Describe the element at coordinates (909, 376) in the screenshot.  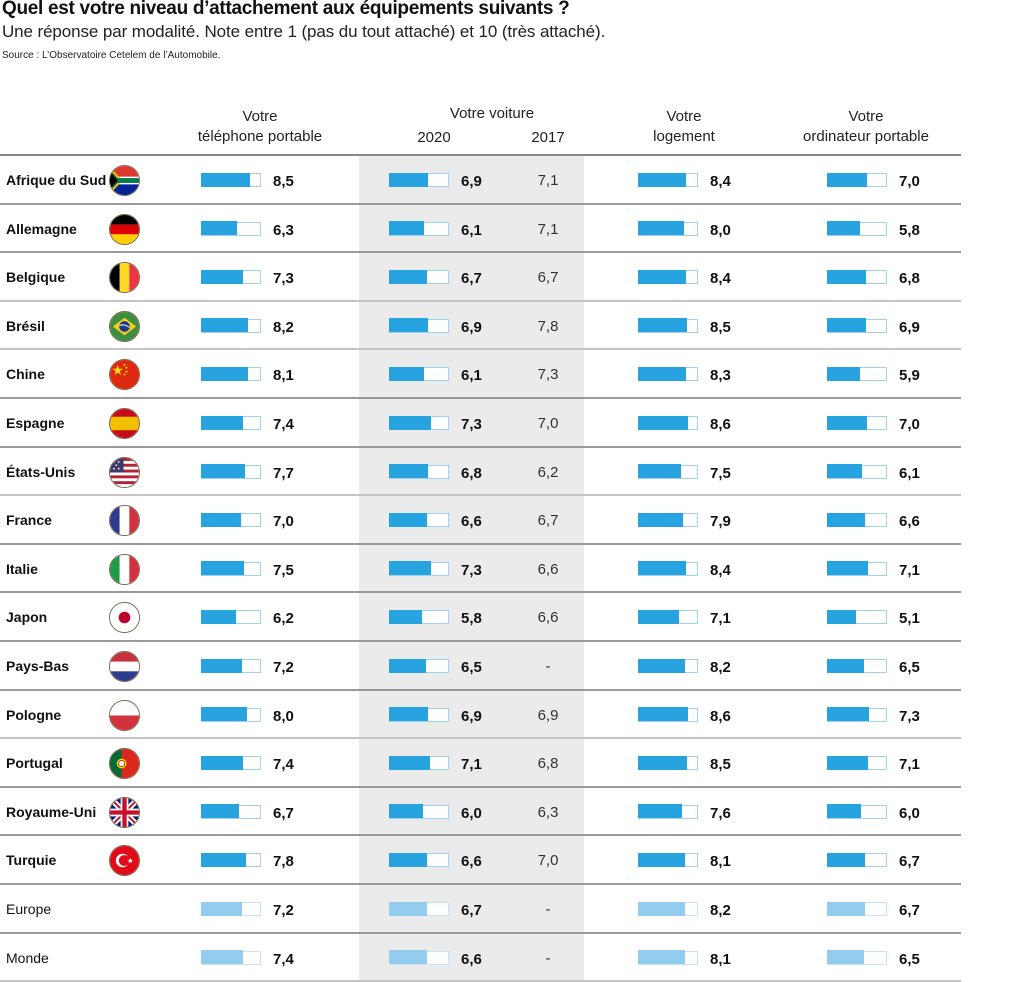
I see `value-laptop: 5,9` at that location.